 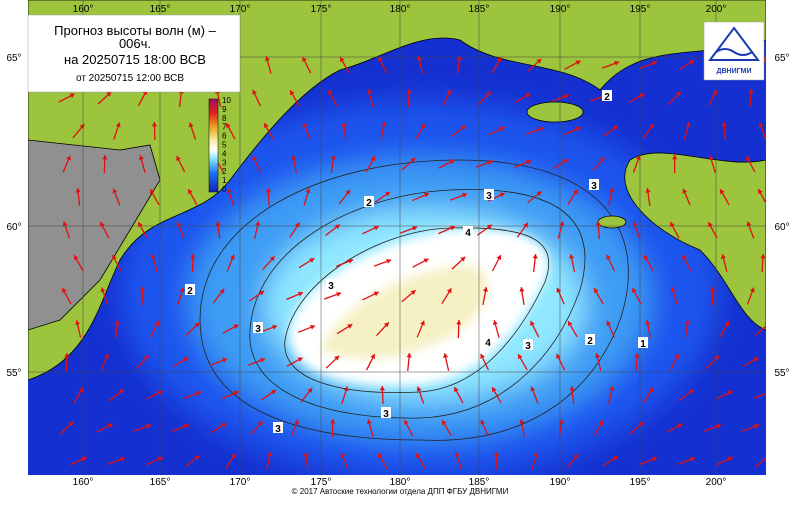 What do you see at coordinates (224, 109) in the screenshot?
I see `colorbar-label: 9` at bounding box center [224, 109].